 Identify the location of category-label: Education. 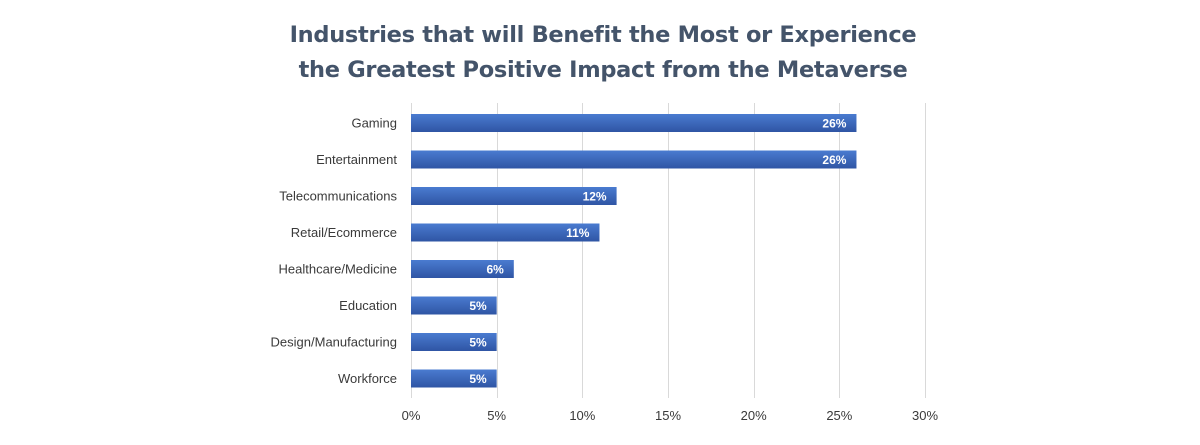
(368, 305).